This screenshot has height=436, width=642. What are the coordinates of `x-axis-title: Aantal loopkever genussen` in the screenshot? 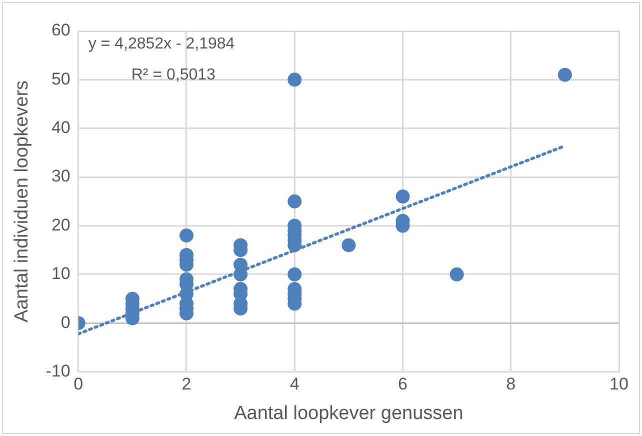 It's located at (349, 413).